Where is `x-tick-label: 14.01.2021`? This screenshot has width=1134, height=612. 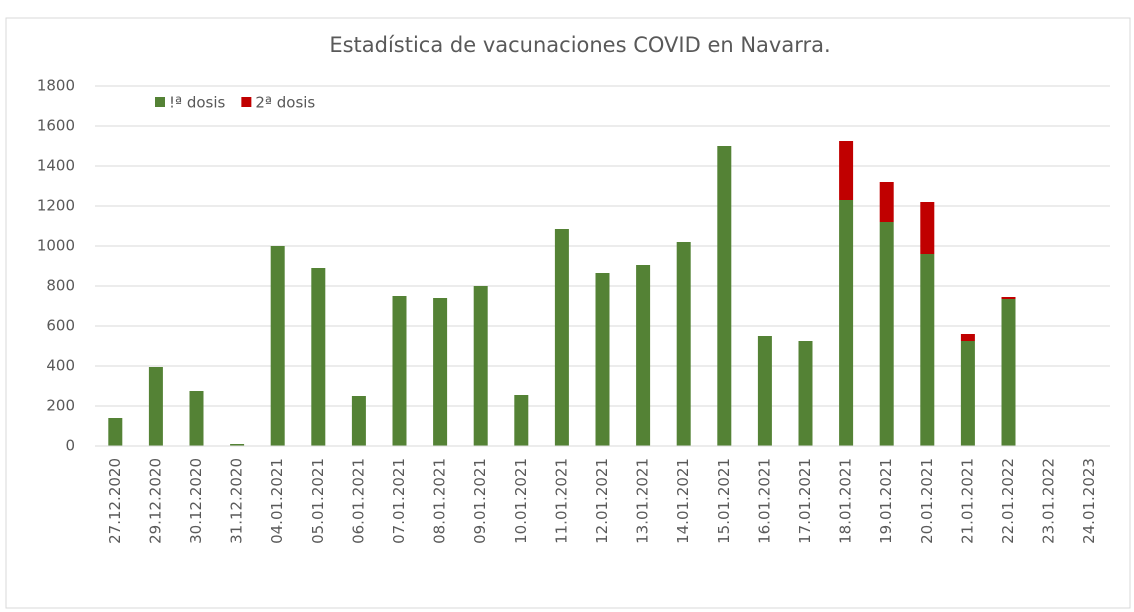 x-tick-label: 14.01.2021 is located at coordinates (683, 501).